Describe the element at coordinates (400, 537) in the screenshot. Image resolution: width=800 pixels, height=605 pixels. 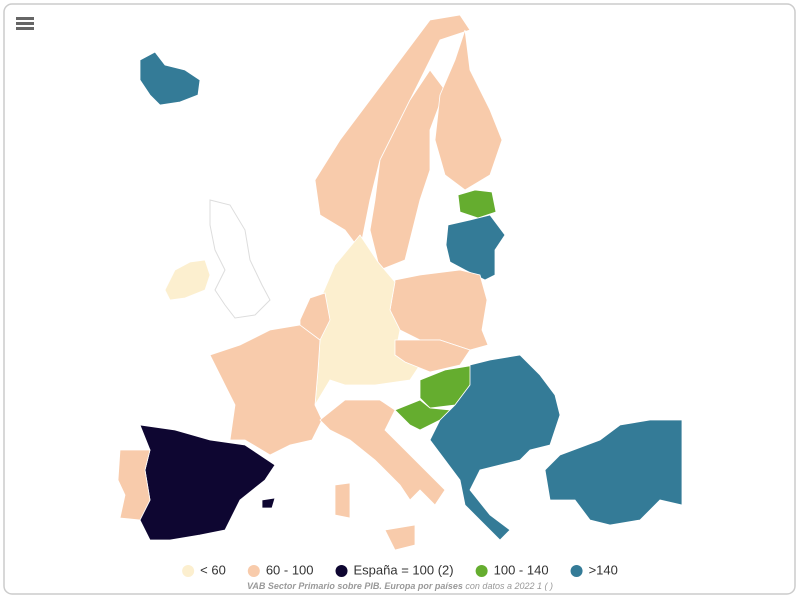
I see `sicily` at that location.